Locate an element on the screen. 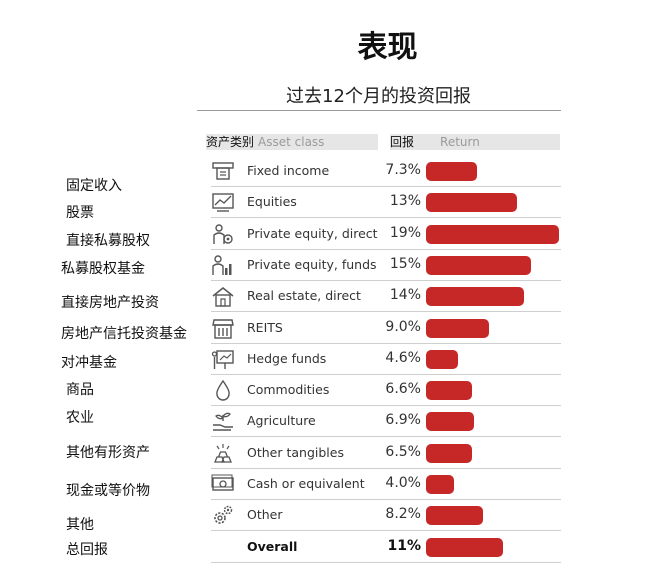 The width and height of the screenshot is (654, 579). asset-label-zh: 现金或等价物 is located at coordinates (108, 491).